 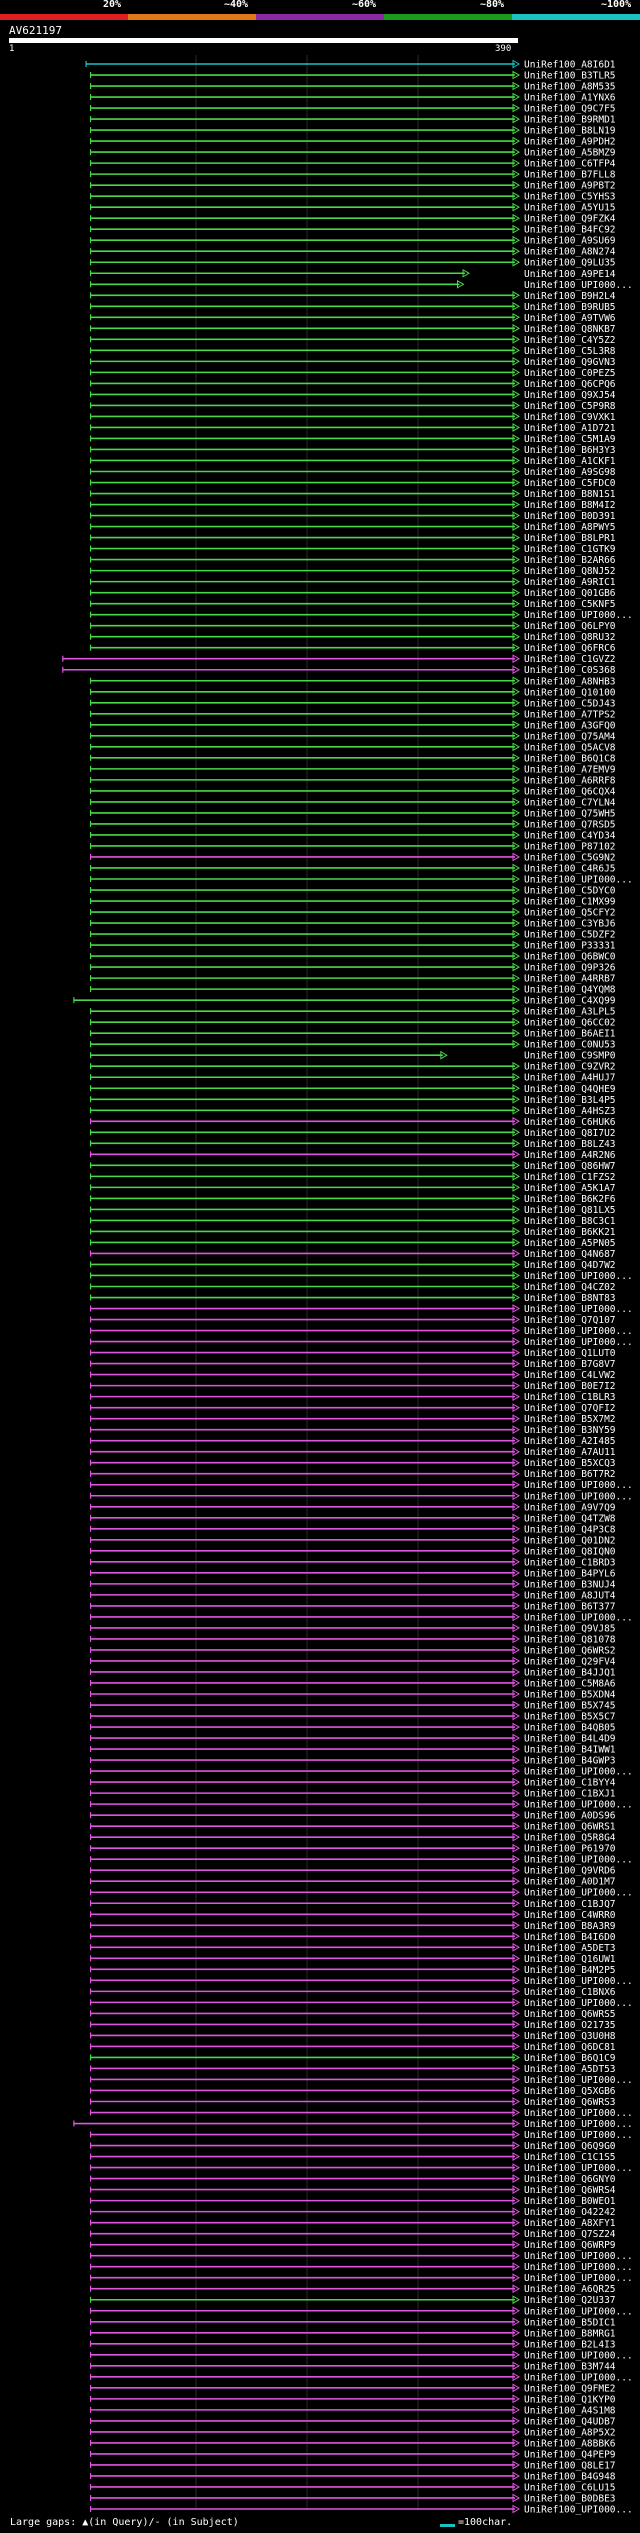 I want to click on hit-label: UniRef100_Q16UW1, so click(x=570, y=1959).